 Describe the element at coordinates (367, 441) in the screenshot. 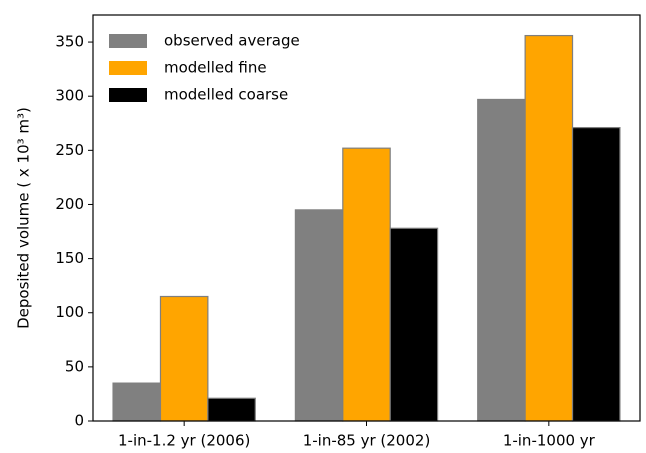

I see `x-tick-label: 1-in-85 yr (2002)` at that location.